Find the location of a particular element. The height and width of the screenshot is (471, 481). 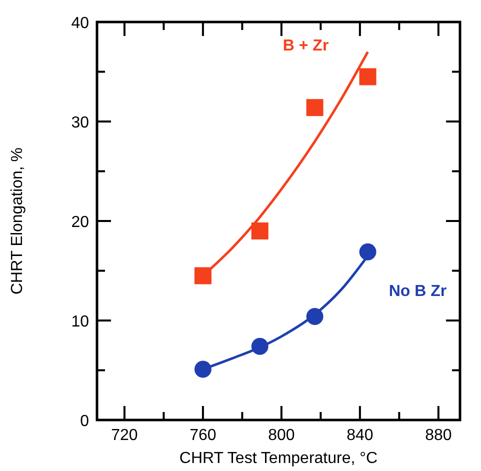

y-tick-label: 40 is located at coordinates (80, 23).